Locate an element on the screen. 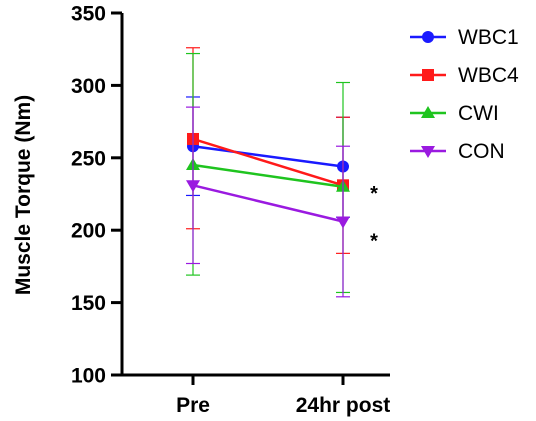 Image resolution: width=536 pixels, height=421 pixels. legend-item-con: CON is located at coordinates (457, 151).